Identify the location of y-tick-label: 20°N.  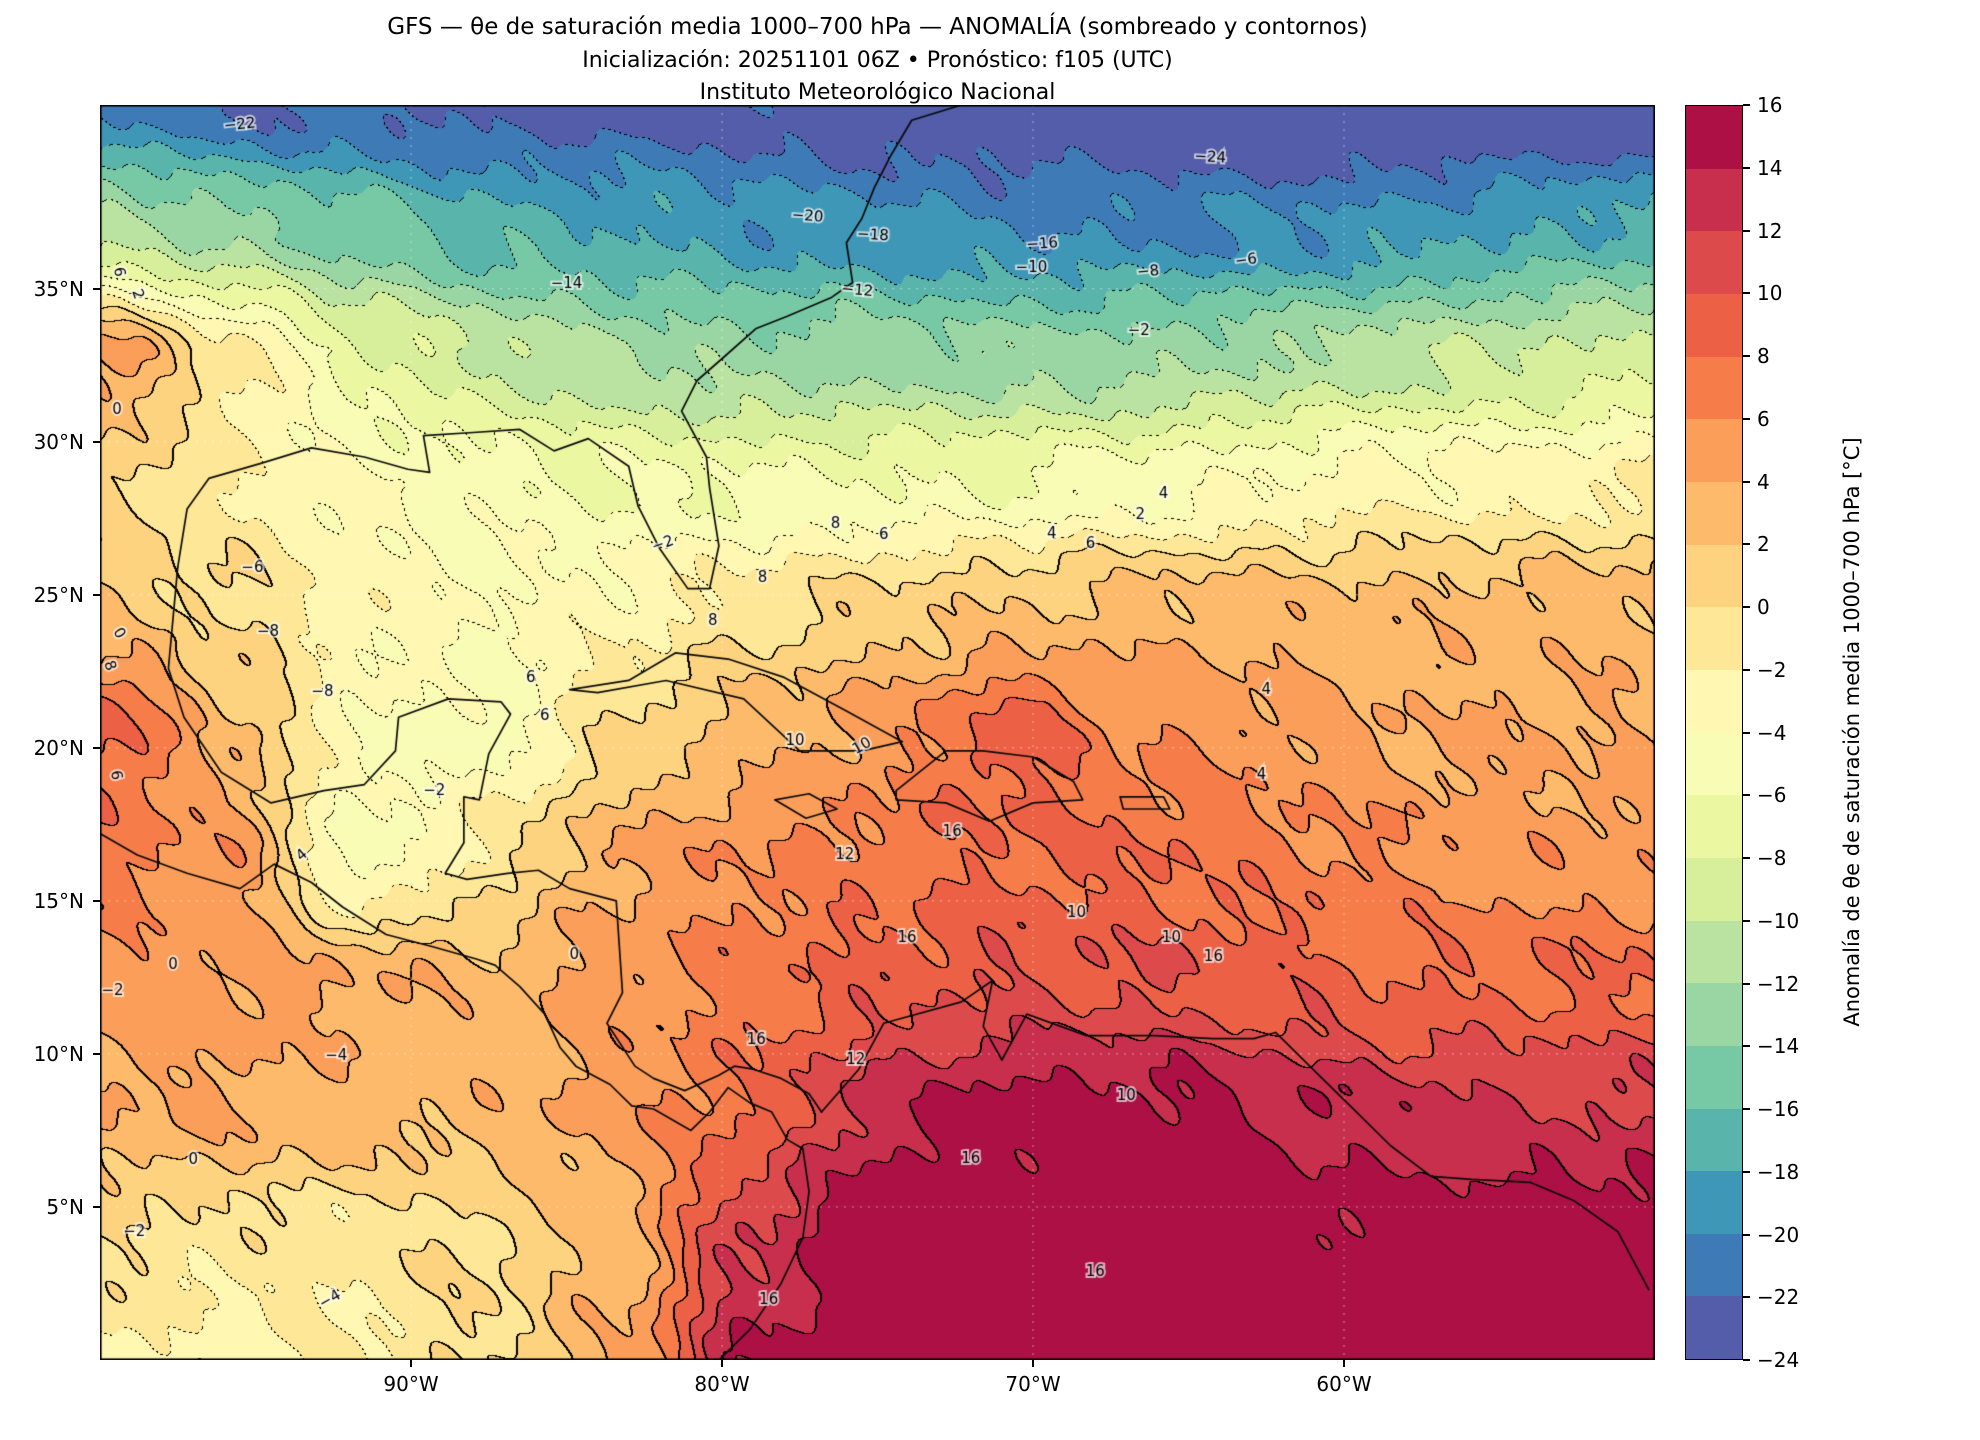
(58, 747).